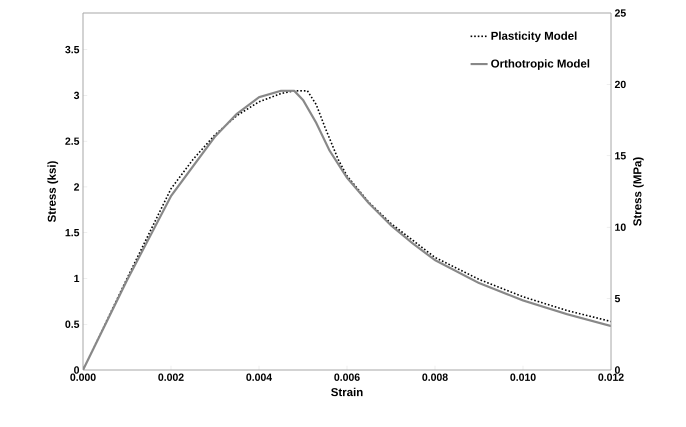 This screenshot has height=427, width=686. What do you see at coordinates (83, 377) in the screenshot?
I see `x-tick-label: 0.000` at bounding box center [83, 377].